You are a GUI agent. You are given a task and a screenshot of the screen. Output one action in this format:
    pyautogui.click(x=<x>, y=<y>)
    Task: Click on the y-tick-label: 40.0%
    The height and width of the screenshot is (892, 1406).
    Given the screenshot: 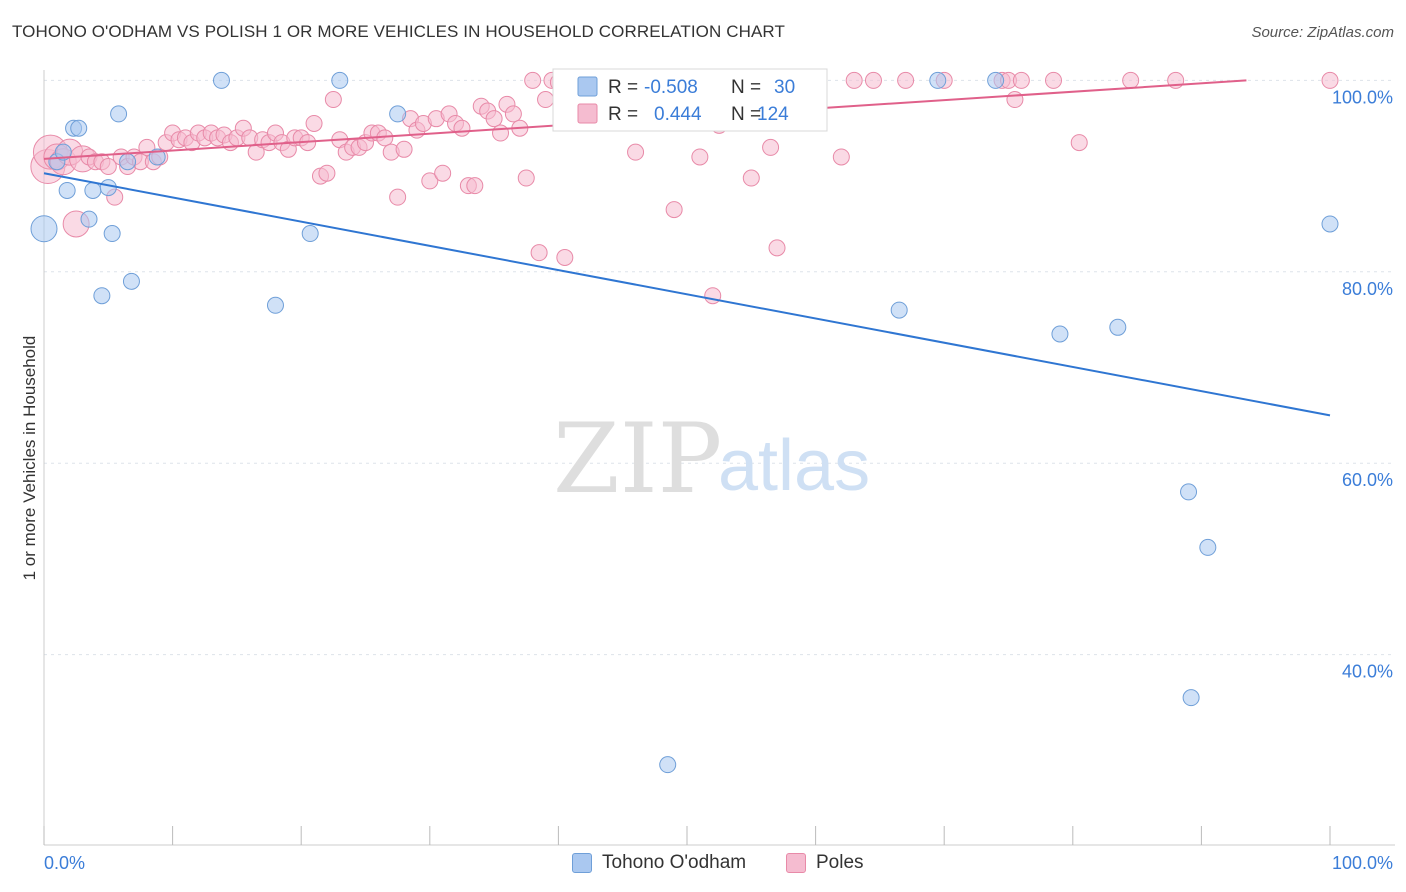 What is the action you would take?
    pyautogui.click(x=1367, y=672)
    